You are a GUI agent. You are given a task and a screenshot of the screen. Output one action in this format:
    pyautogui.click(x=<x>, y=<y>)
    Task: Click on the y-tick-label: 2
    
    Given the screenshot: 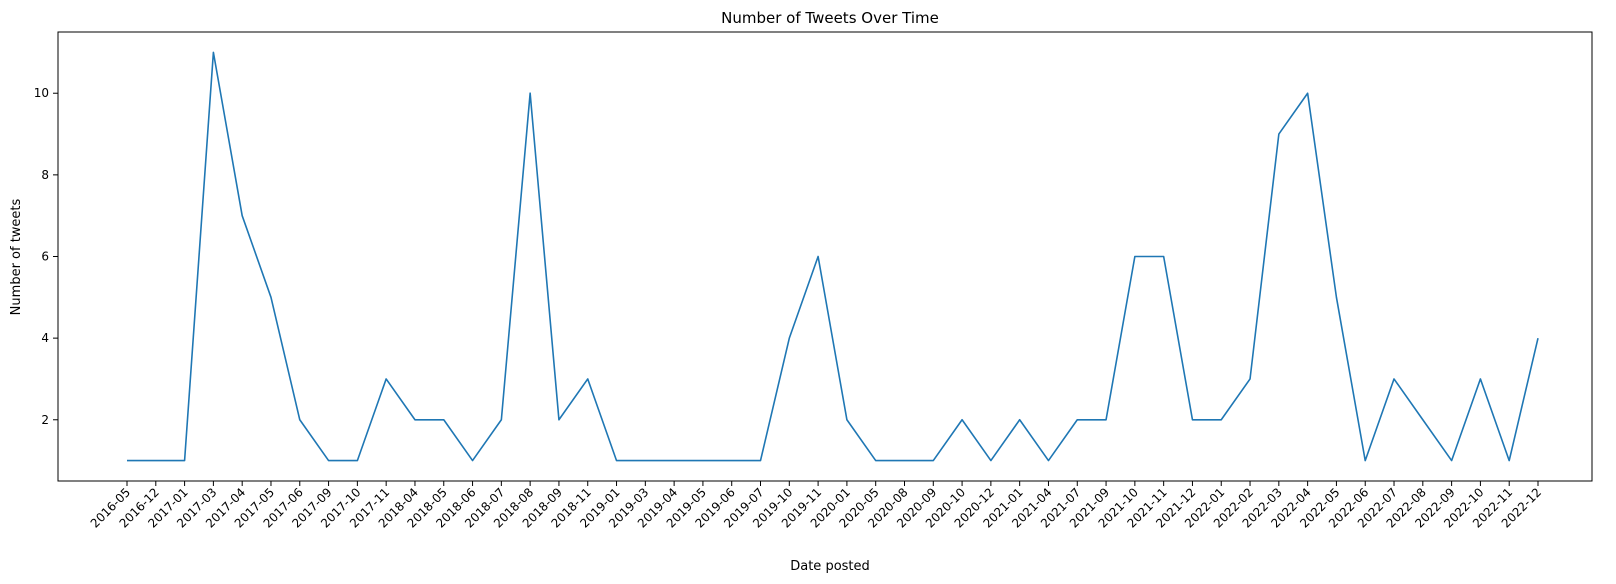 What is the action you would take?
    pyautogui.click(x=45, y=420)
    